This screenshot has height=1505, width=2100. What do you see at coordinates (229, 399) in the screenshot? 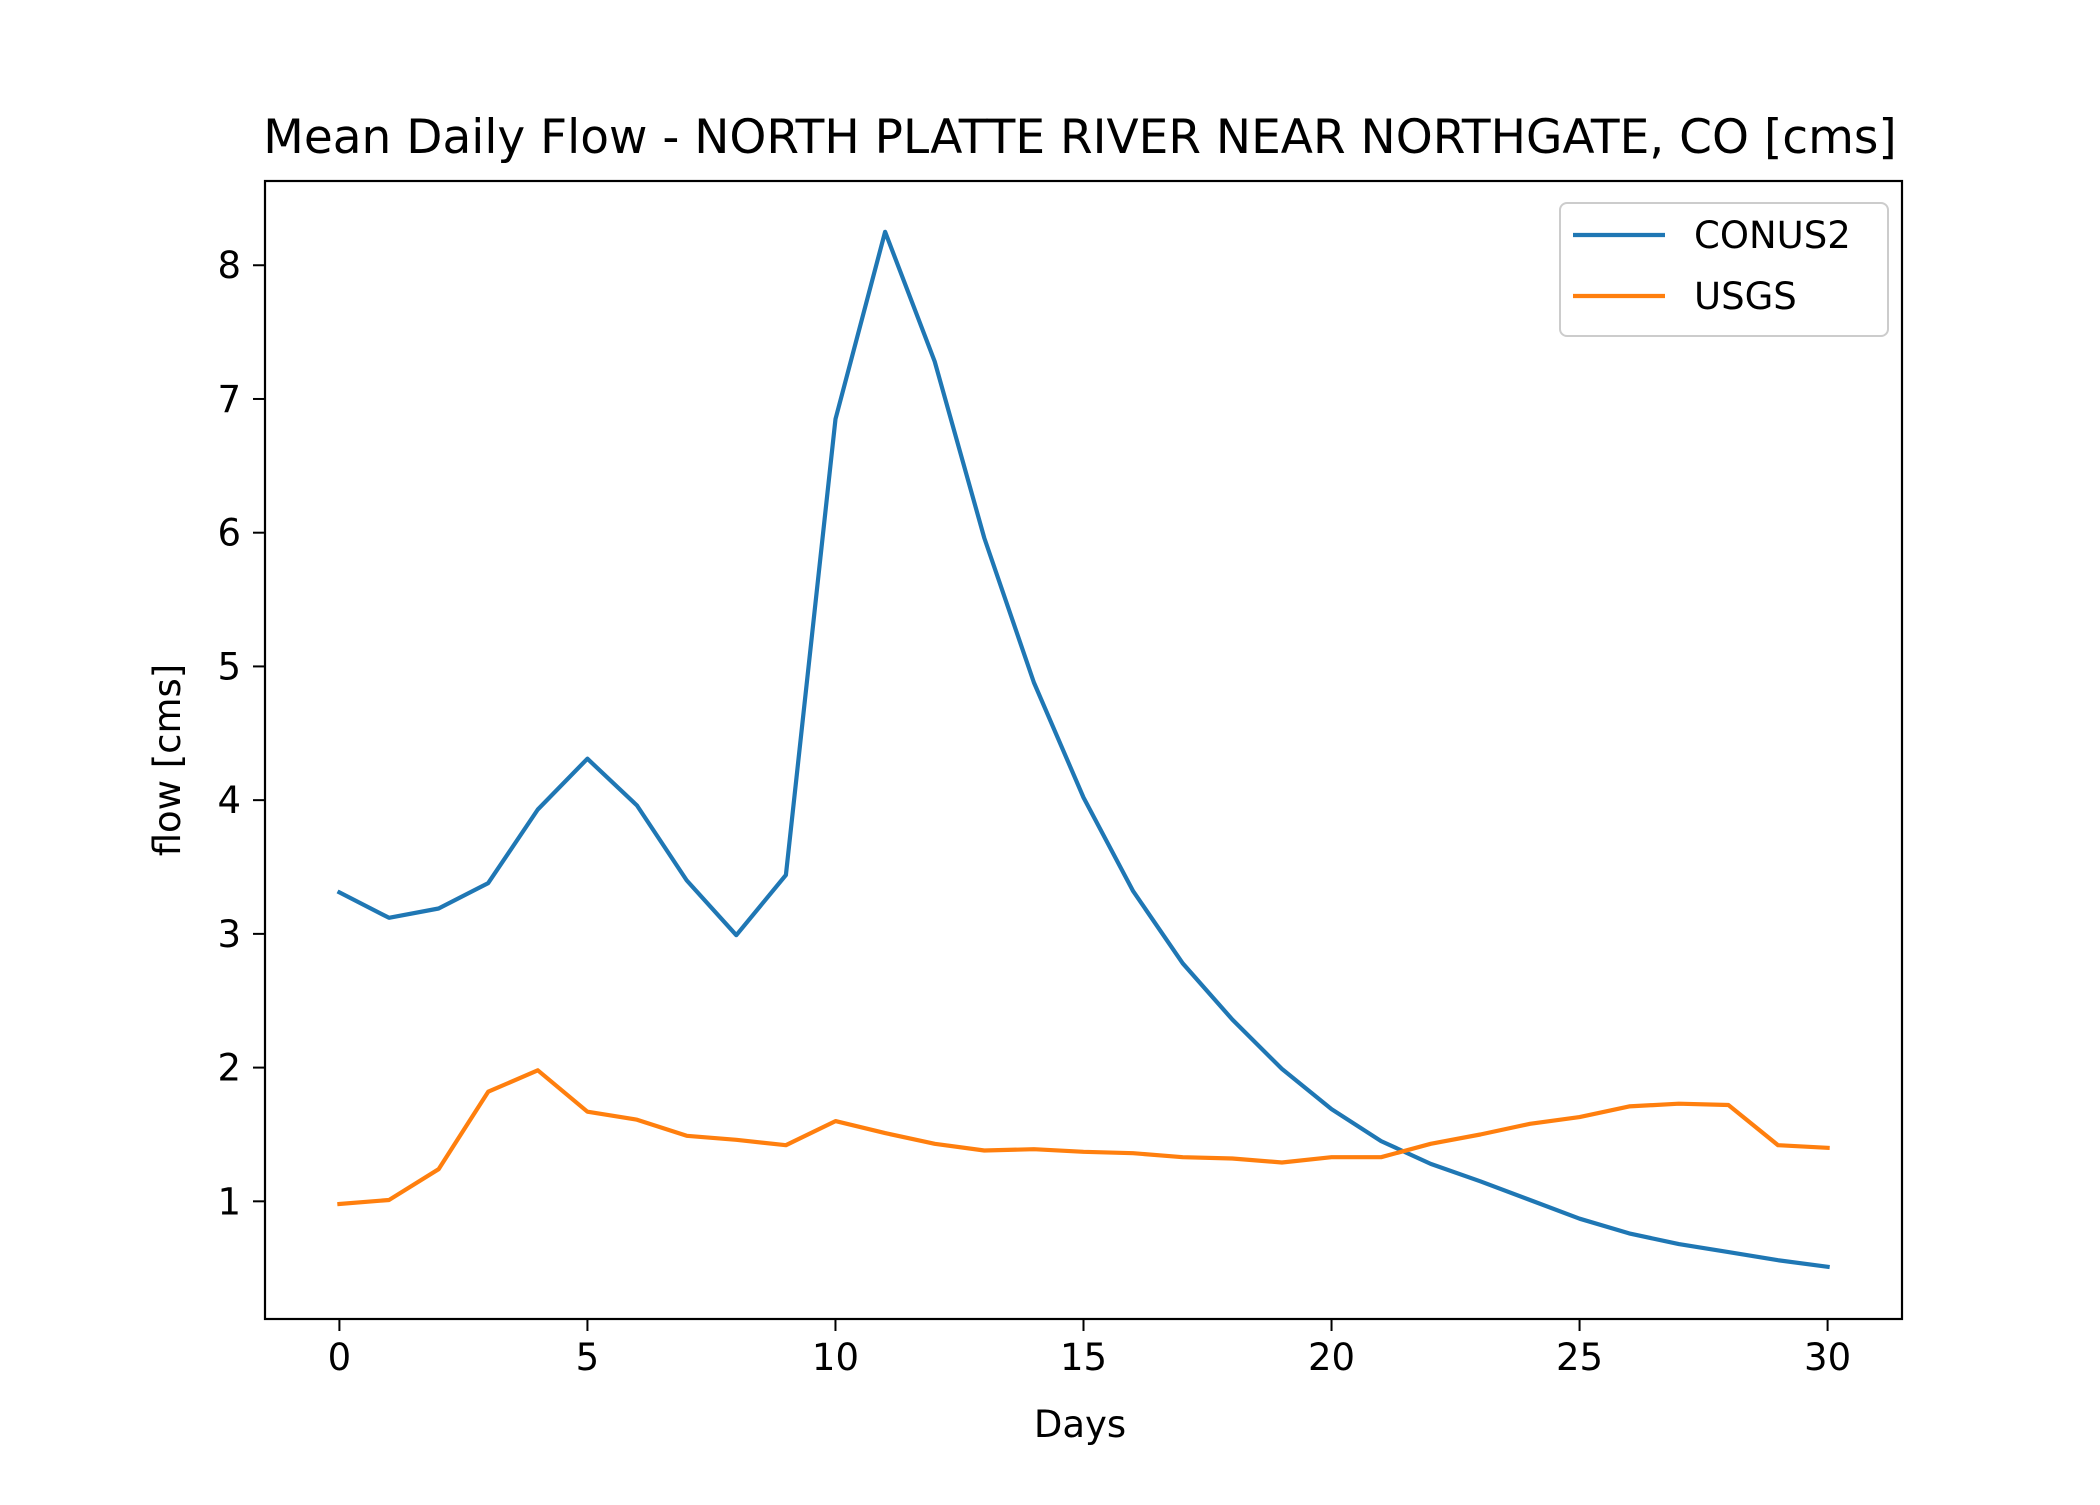
I see `y-tick-label: 7` at bounding box center [229, 399].